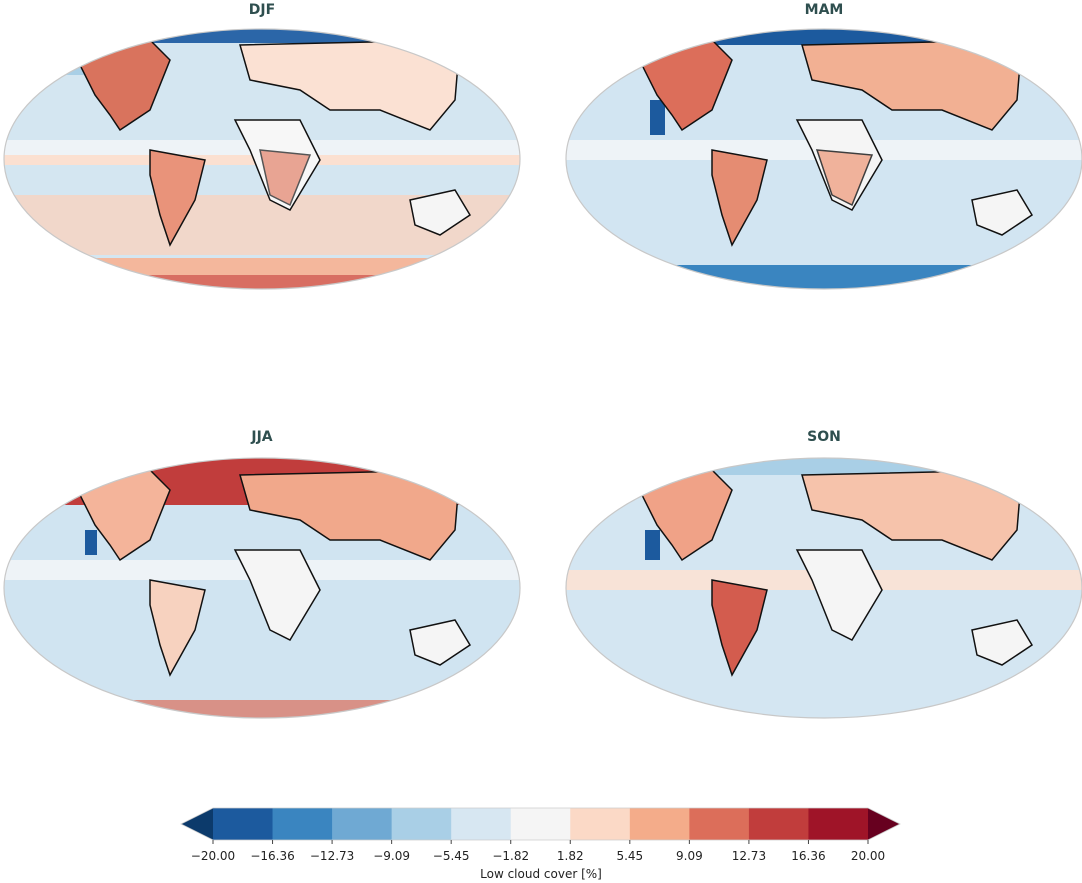  What do you see at coordinates (884, 824) in the screenshot?
I see `colorbar-extend-over` at bounding box center [884, 824].